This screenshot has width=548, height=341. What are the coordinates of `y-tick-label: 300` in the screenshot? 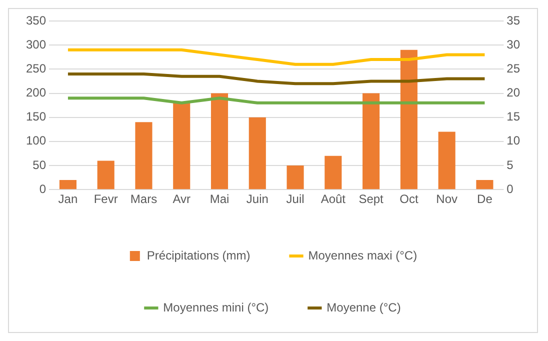 It's located at (36, 44).